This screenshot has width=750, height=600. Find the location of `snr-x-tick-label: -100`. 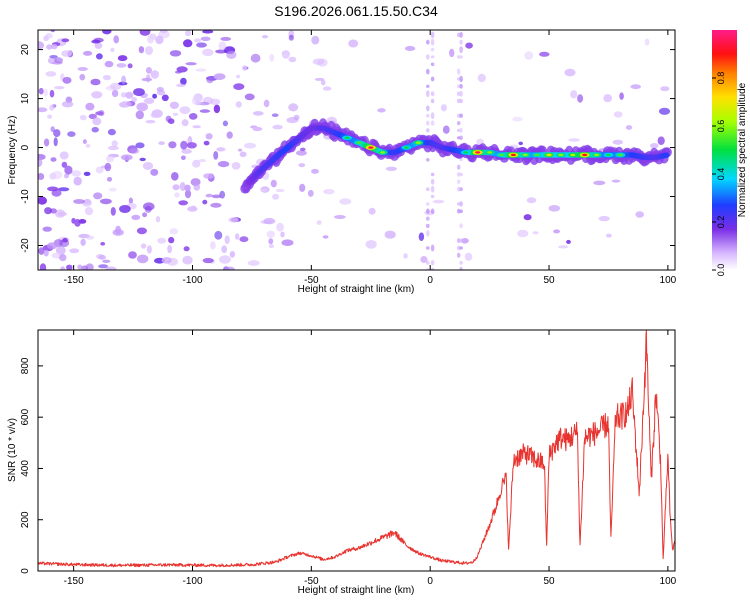

snr-x-tick-label: -100 is located at coordinates (192, 581).